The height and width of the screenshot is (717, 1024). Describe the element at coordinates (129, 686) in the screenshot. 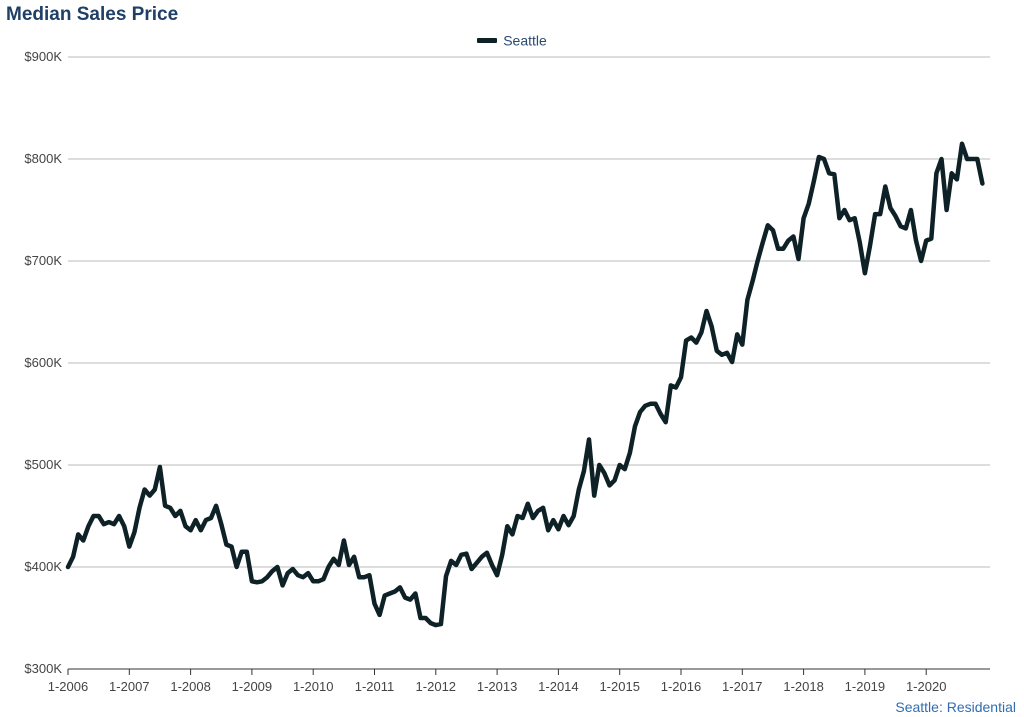

I see `x-tick-label: 1-2007` at that location.